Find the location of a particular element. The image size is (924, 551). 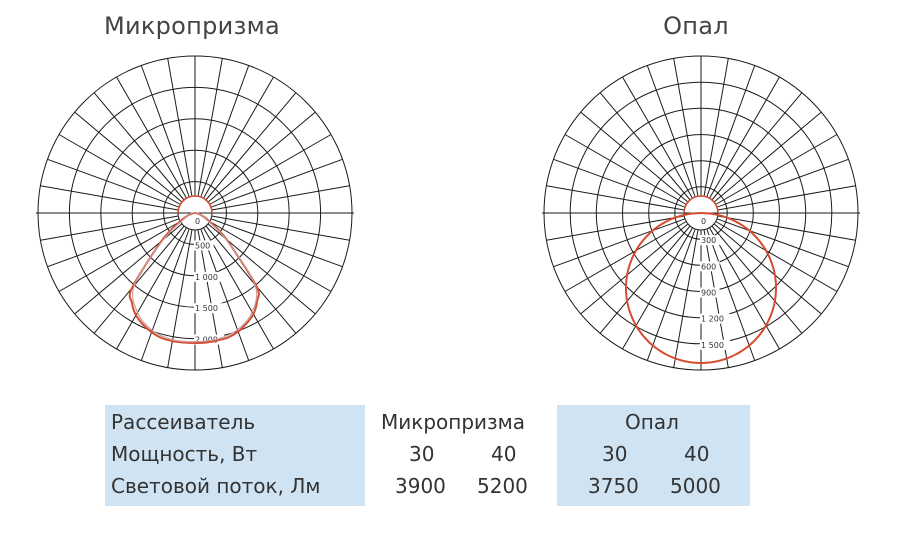

tick-label-5: 1 500 is located at coordinates (712, 345).